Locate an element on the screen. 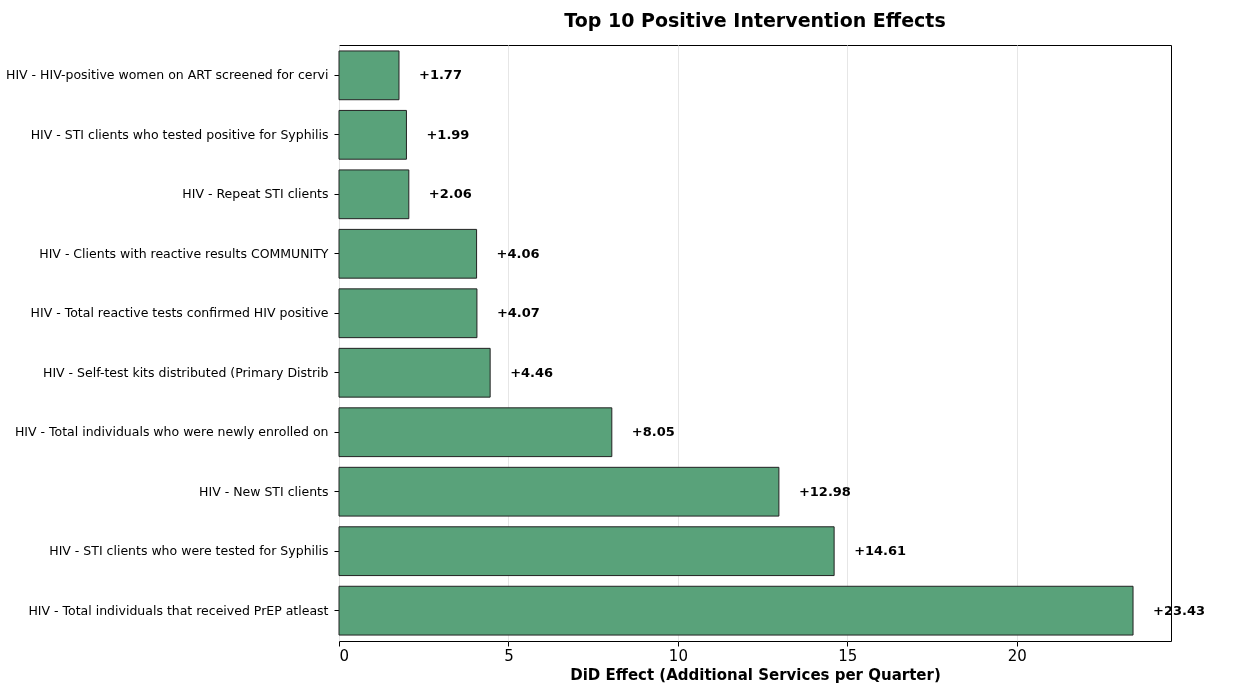 This screenshot has width=1247, height=698. y-tick-label: HIV - HIV-positive women on ART screened for cervi is located at coordinates (167, 75).